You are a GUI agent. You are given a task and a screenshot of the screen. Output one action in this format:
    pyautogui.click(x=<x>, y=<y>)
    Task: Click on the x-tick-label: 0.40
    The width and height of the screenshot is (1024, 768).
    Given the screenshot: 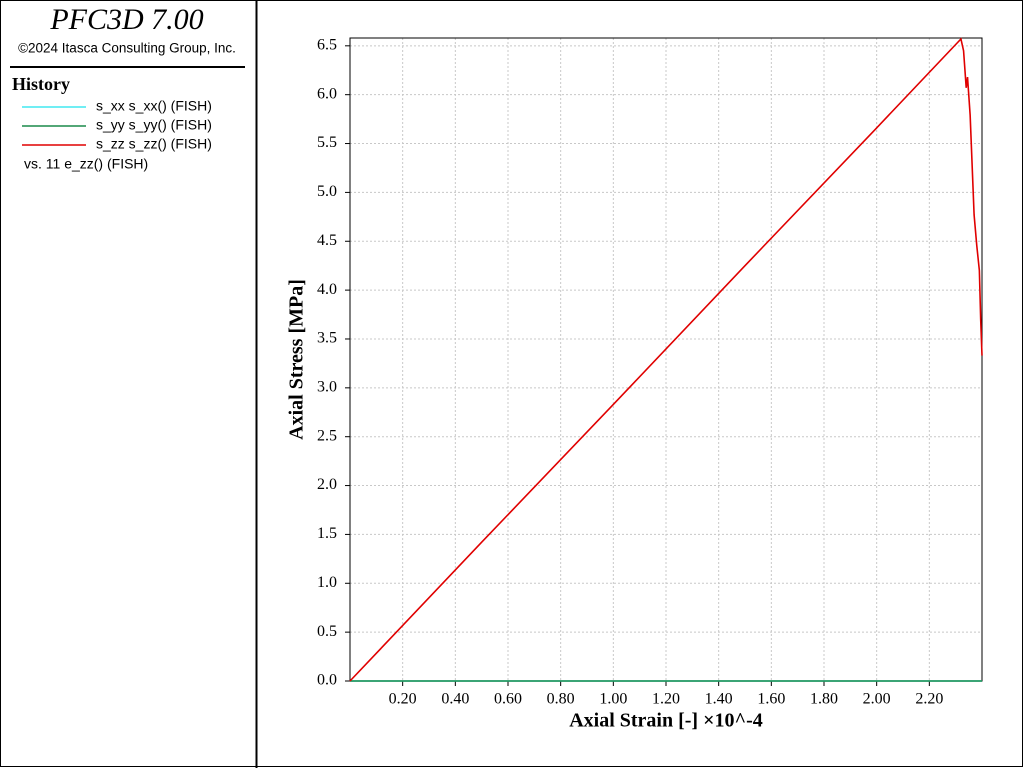 What is the action you would take?
    pyautogui.click(x=455, y=699)
    